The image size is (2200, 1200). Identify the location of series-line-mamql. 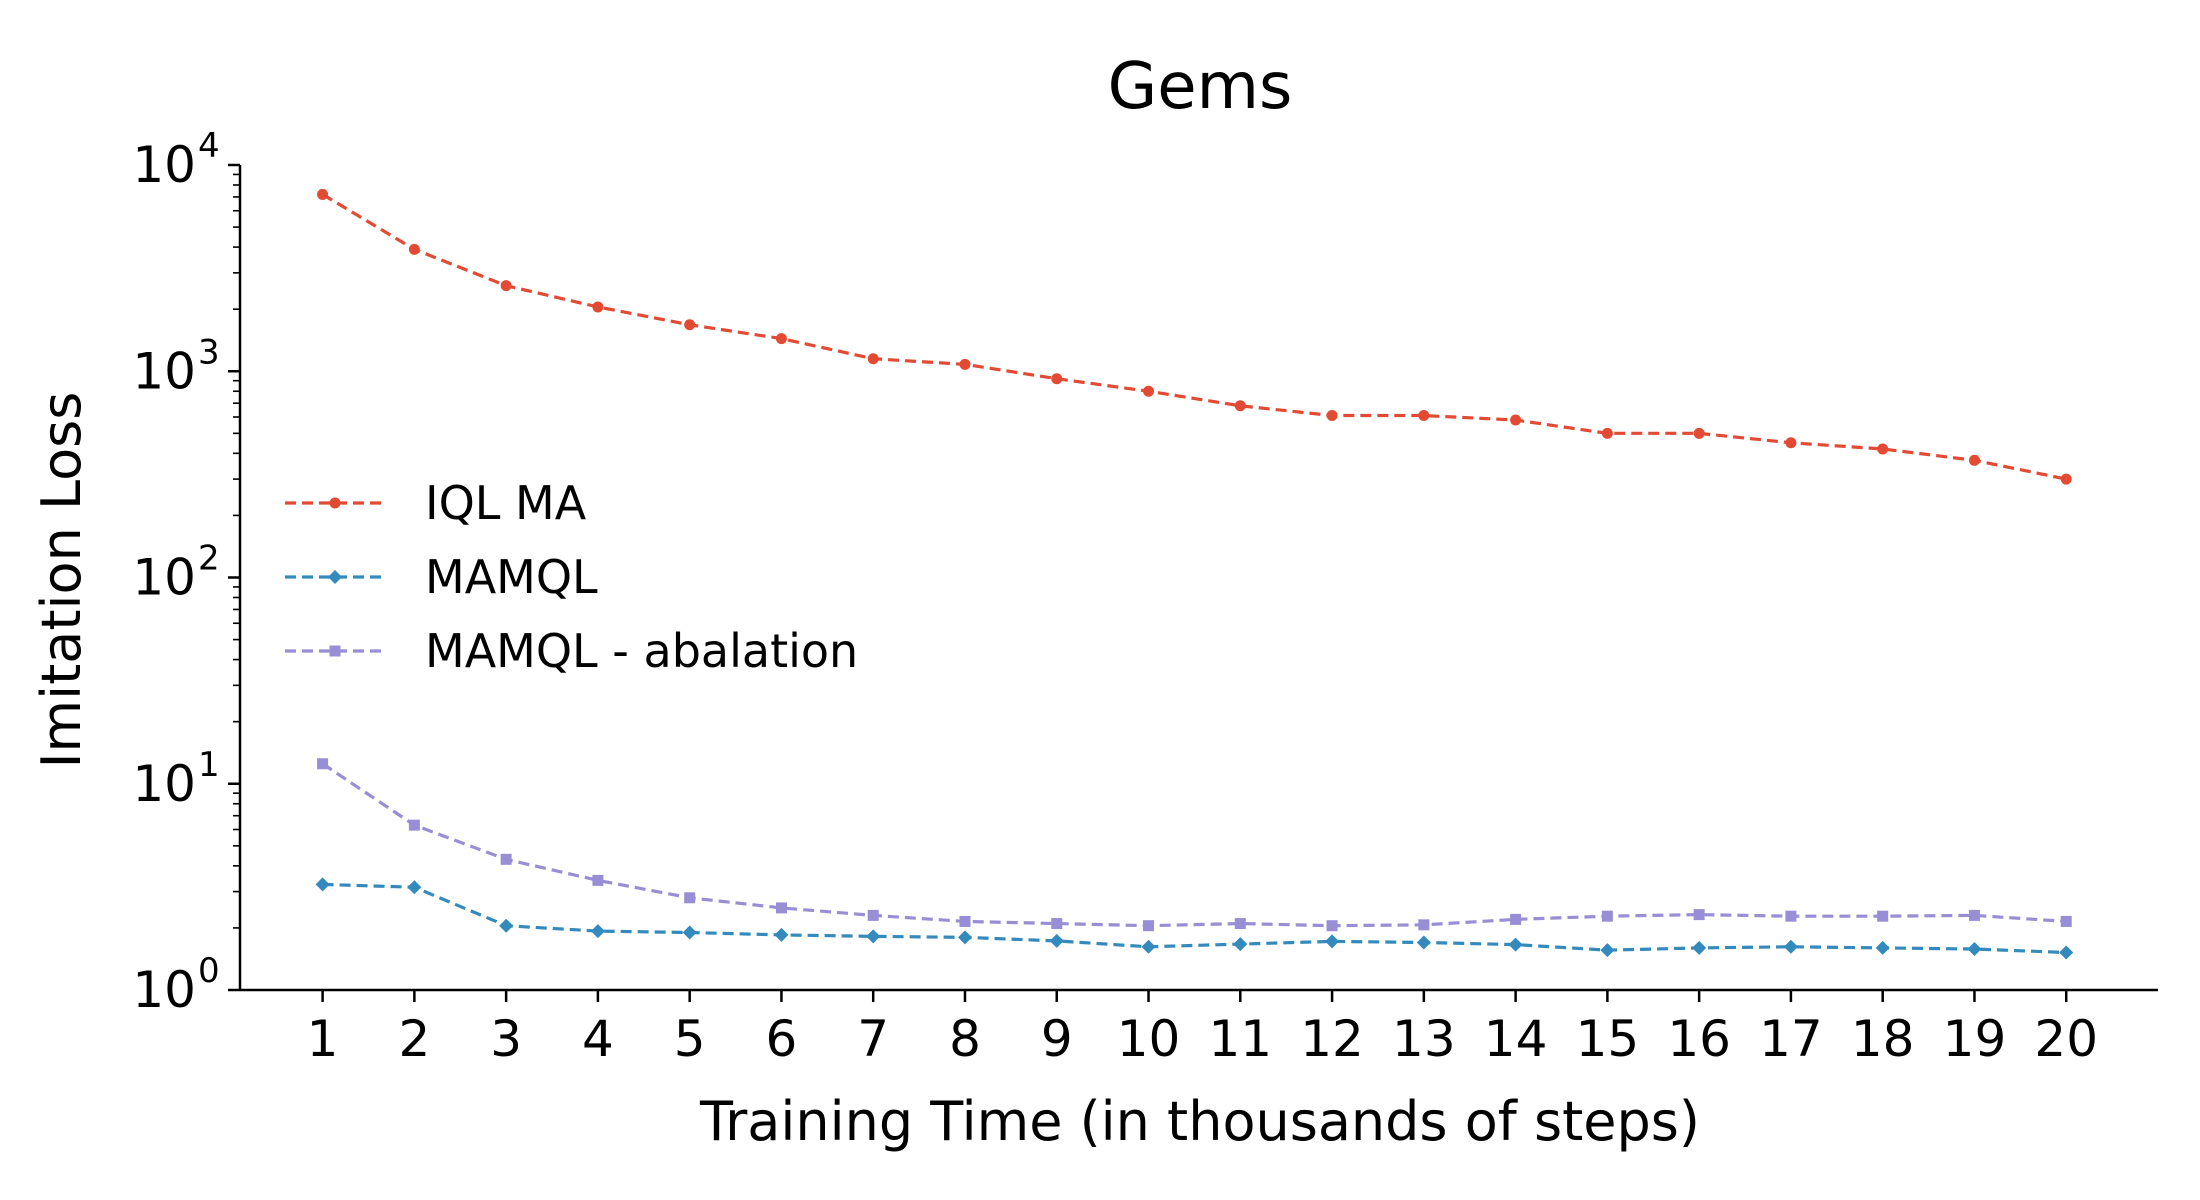
(1194, 918).